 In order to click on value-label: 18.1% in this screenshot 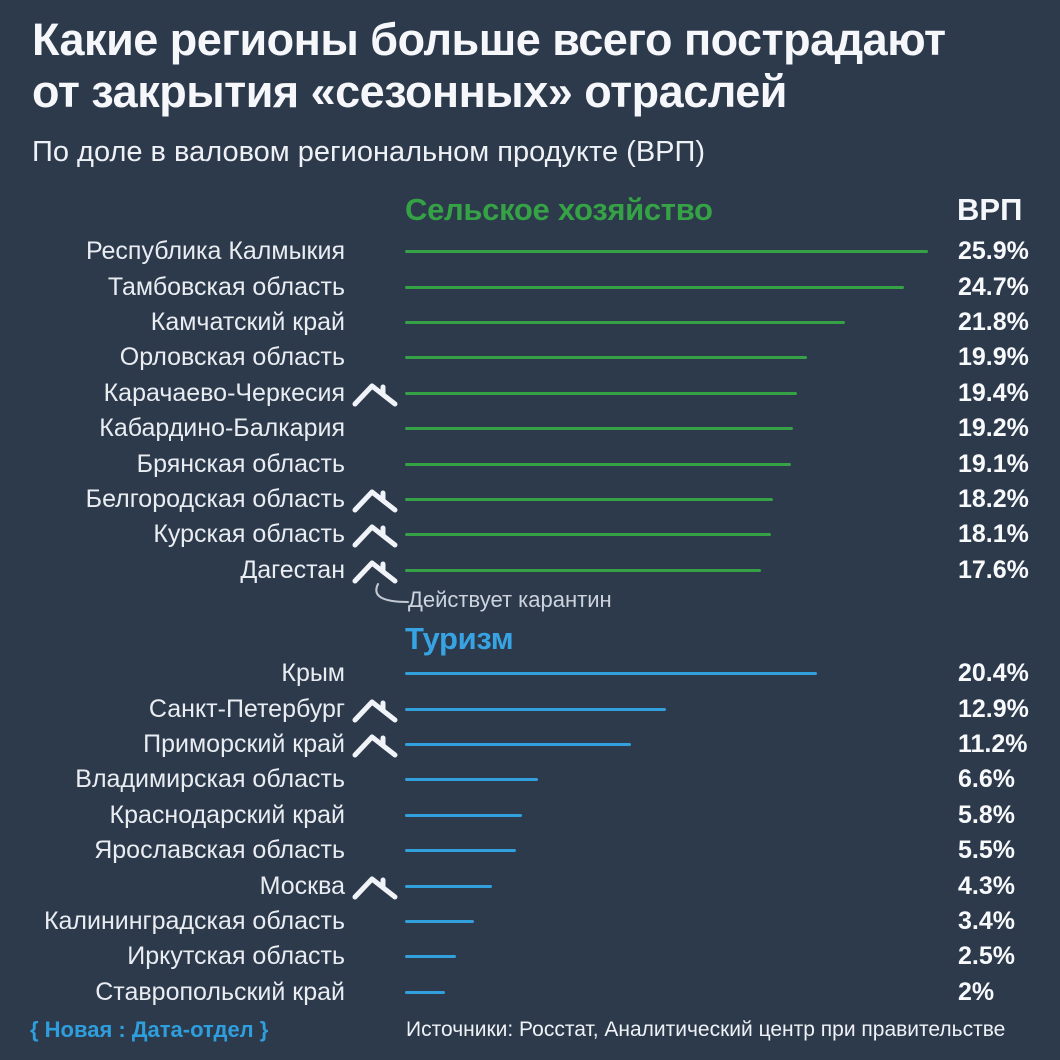, I will do `click(993, 534)`.